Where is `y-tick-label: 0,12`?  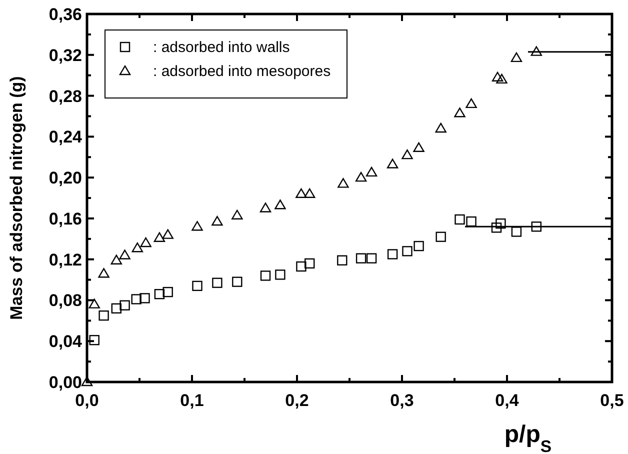
y-tick-label: 0,12 is located at coordinates (65, 260).